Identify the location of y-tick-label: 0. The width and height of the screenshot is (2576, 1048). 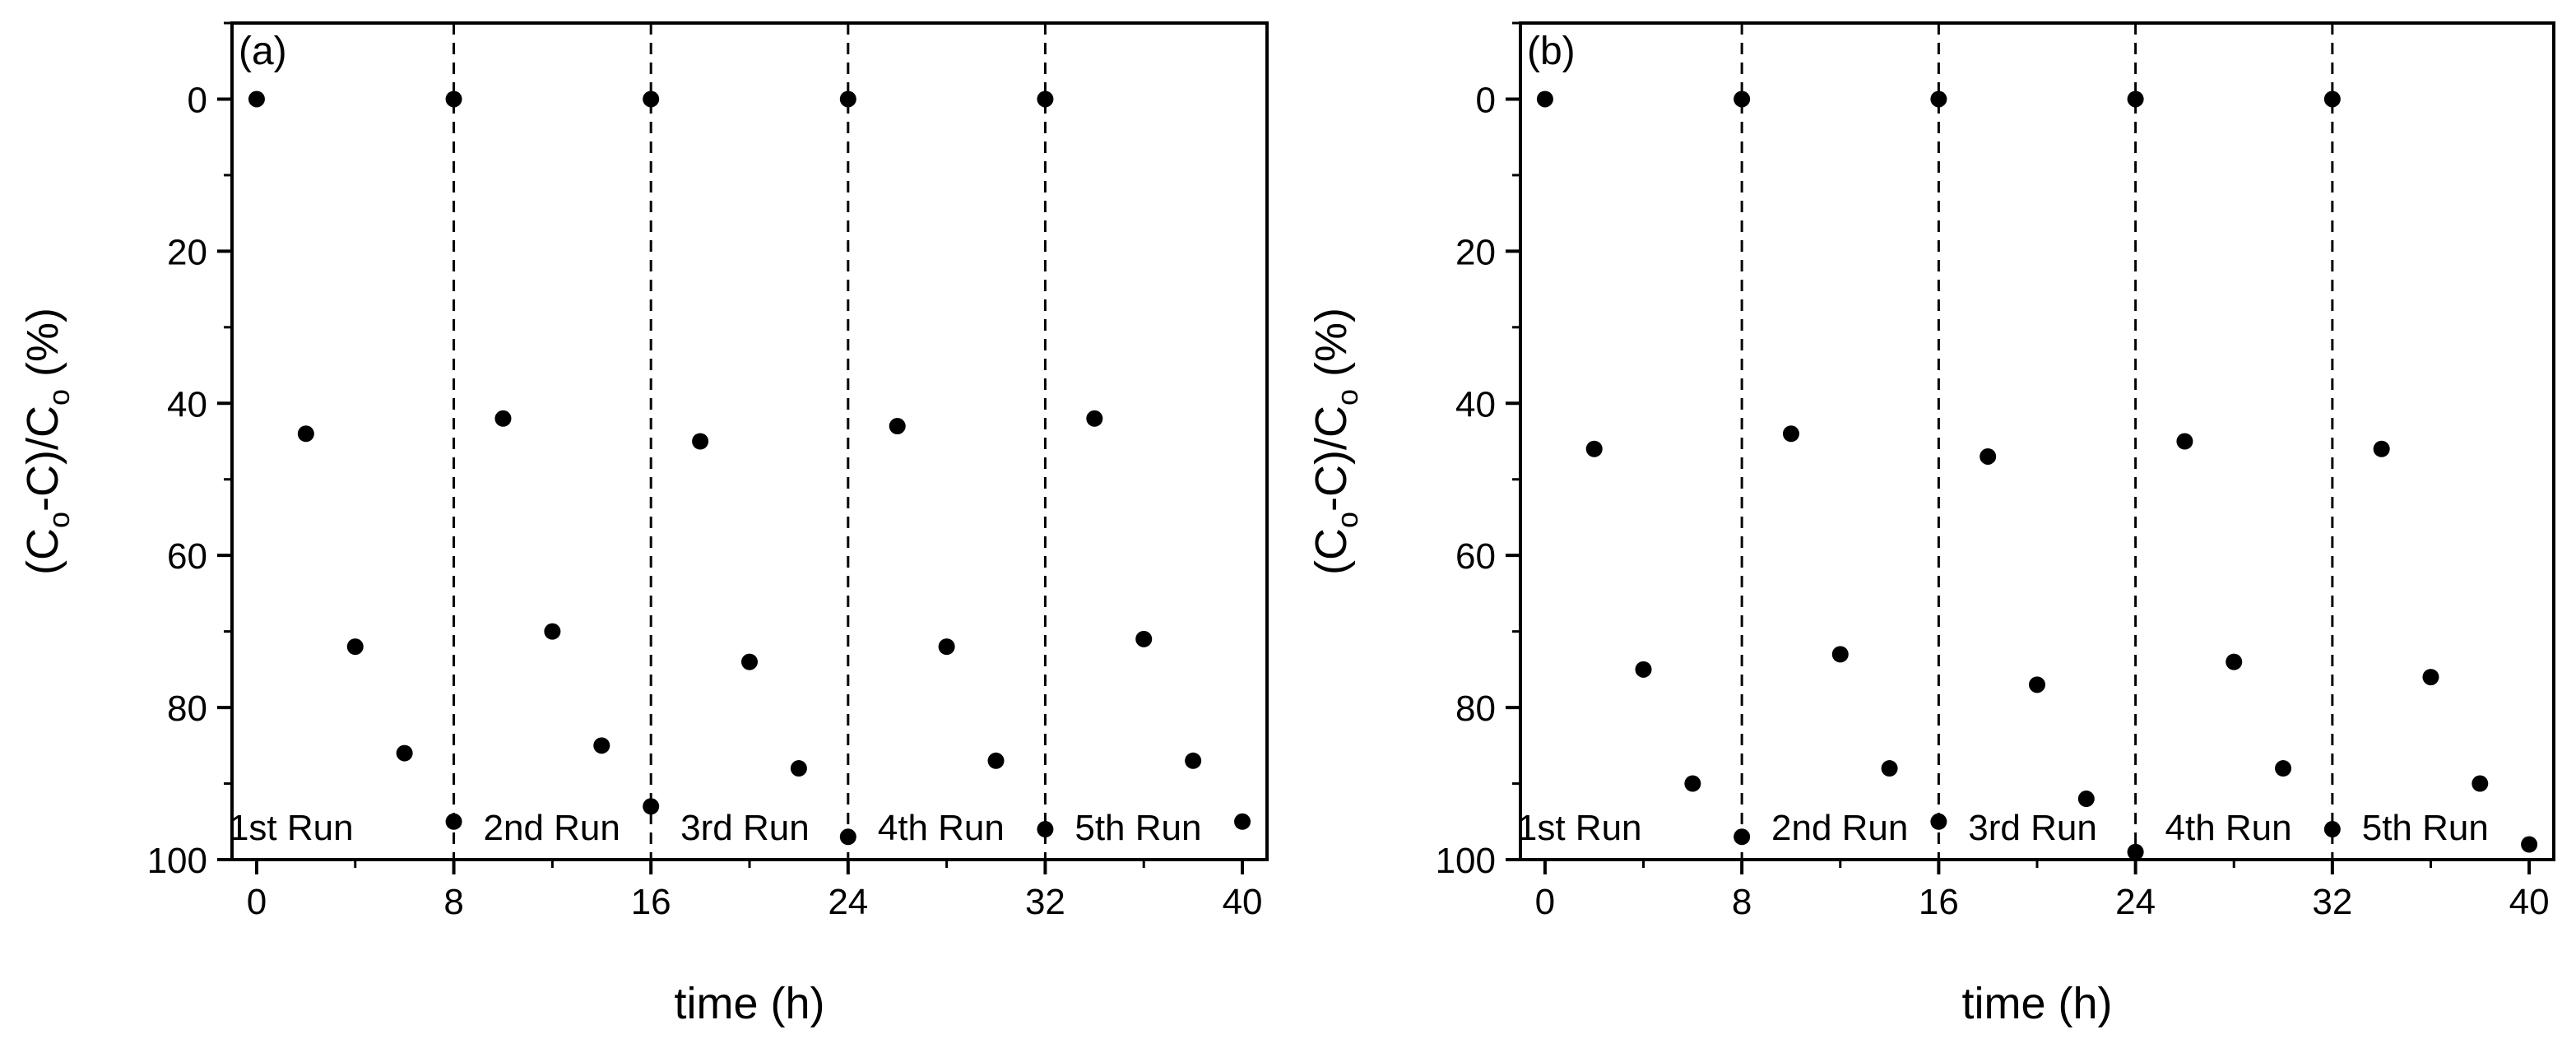
(1486, 100).